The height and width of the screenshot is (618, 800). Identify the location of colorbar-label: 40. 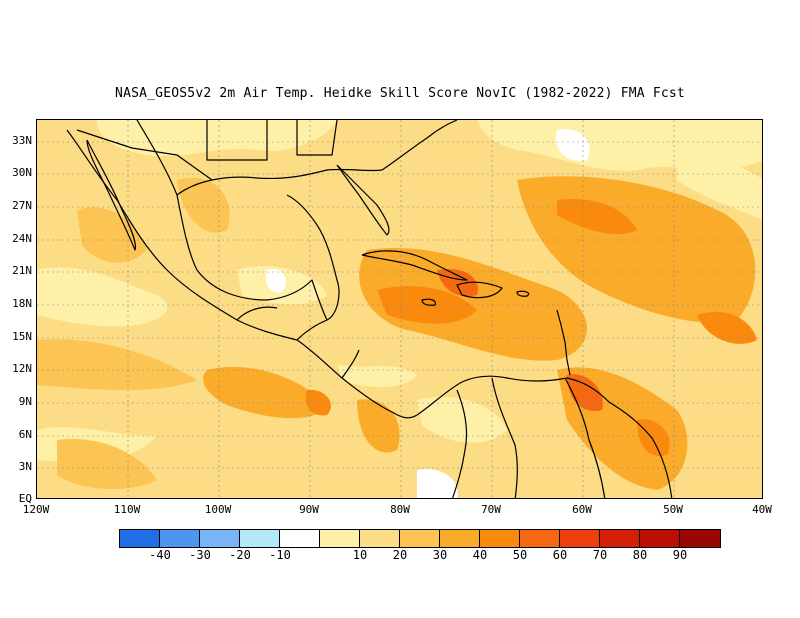
(480, 555).